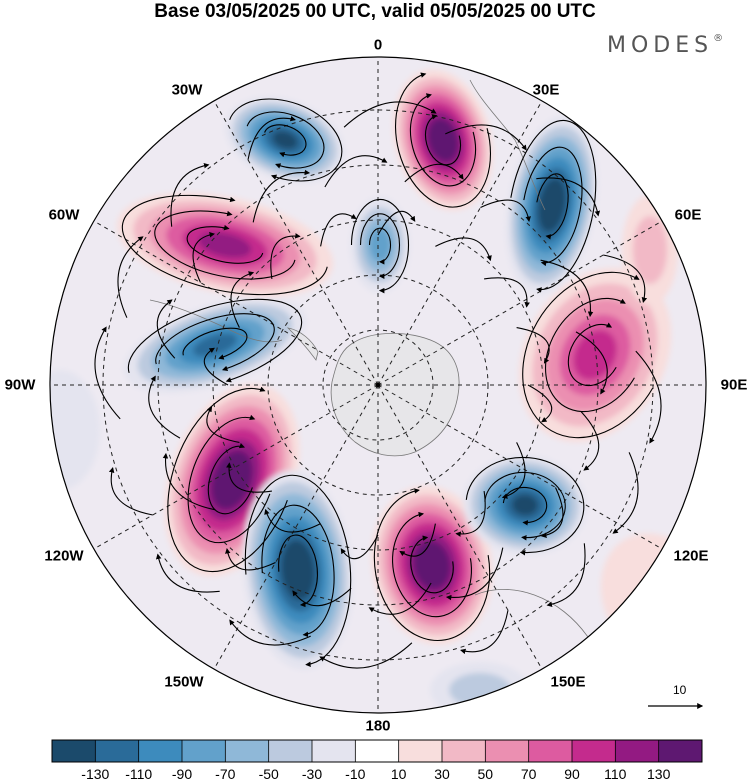  I want to click on lon-label-30w: 30W, so click(187, 90).